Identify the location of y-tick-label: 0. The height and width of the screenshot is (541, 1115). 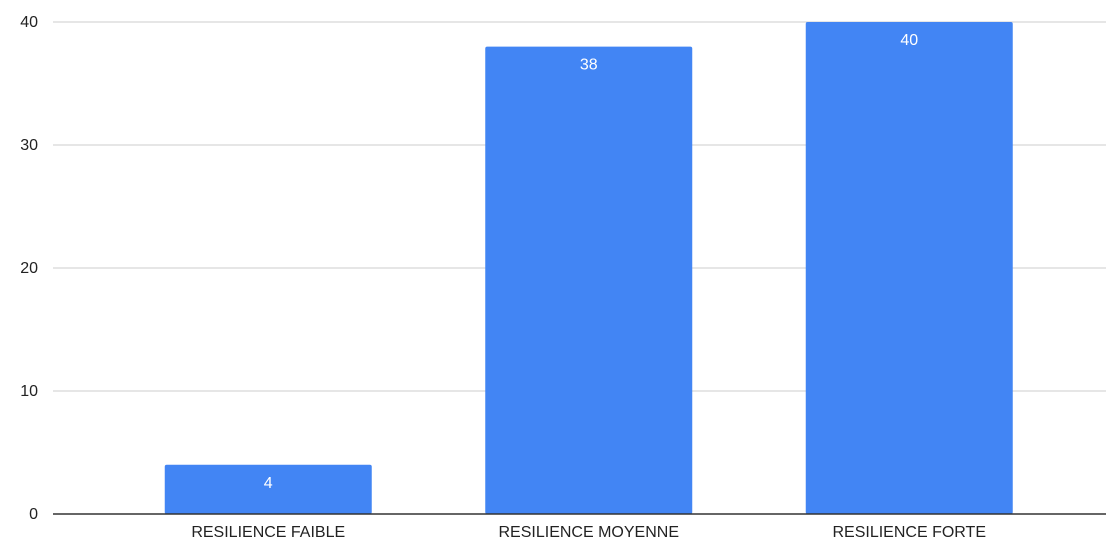
(33, 514).